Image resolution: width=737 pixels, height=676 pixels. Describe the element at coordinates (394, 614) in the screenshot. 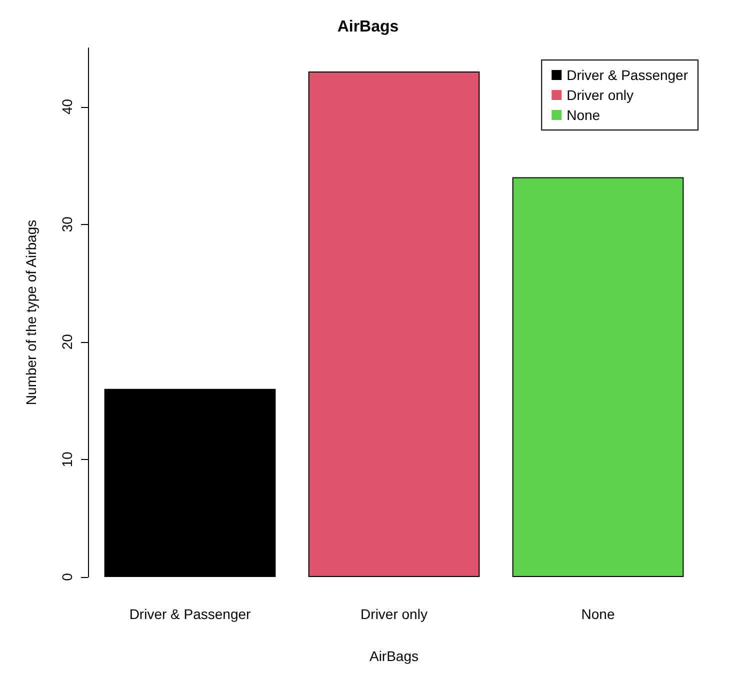

I see `x-tick-label: Driver only` at that location.